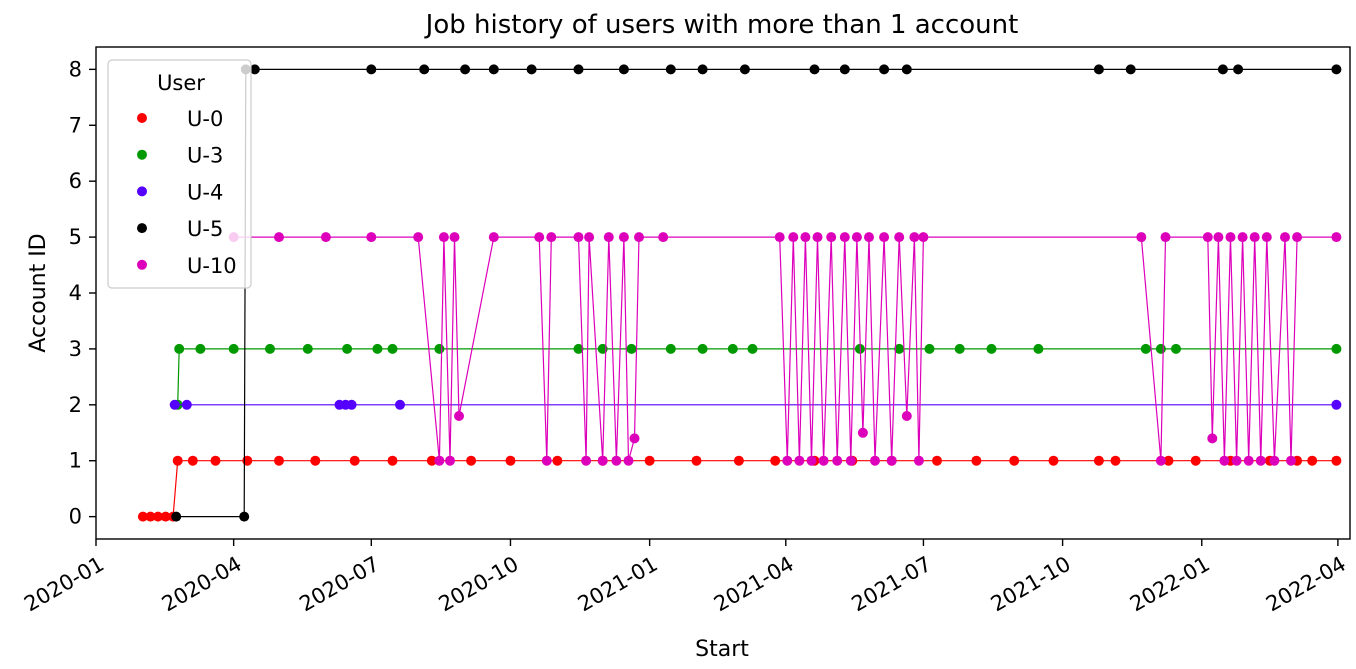  Describe the element at coordinates (722, 649) in the screenshot. I see `x-axis-label: Start` at that location.